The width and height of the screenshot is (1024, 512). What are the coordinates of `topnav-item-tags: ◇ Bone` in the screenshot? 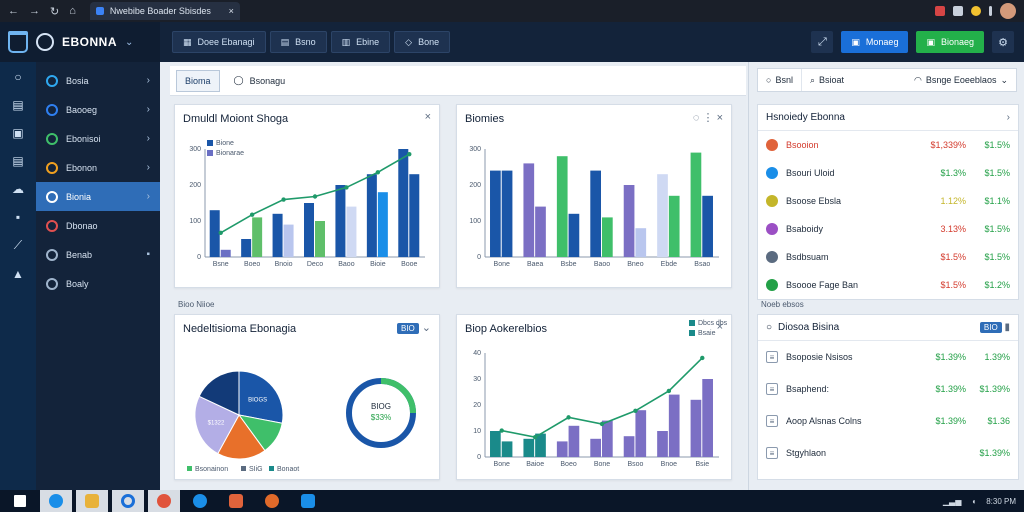 It's located at (422, 42).